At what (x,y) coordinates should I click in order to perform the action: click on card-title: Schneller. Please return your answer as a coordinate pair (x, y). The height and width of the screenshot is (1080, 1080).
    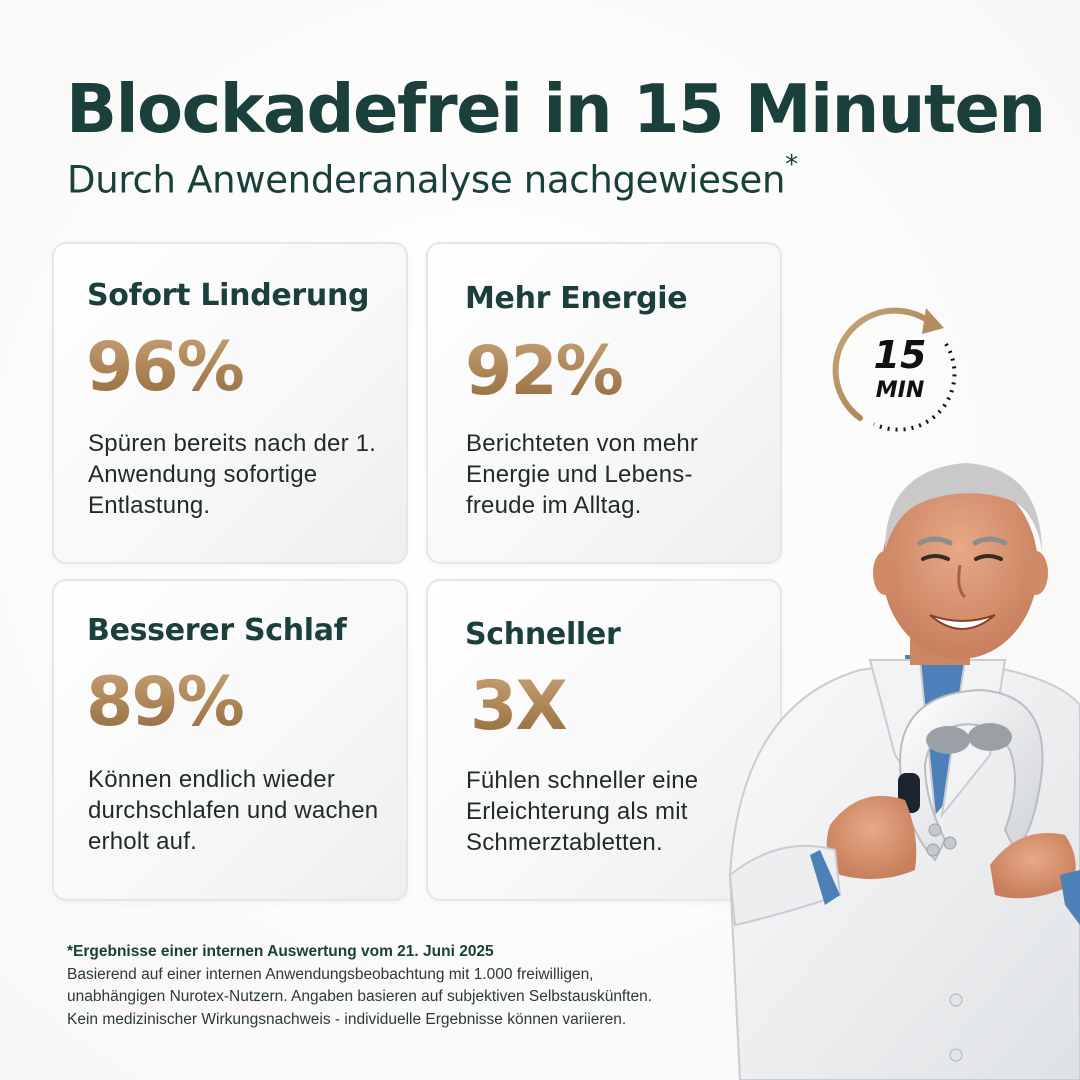
    Looking at the image, I should click on (543, 634).